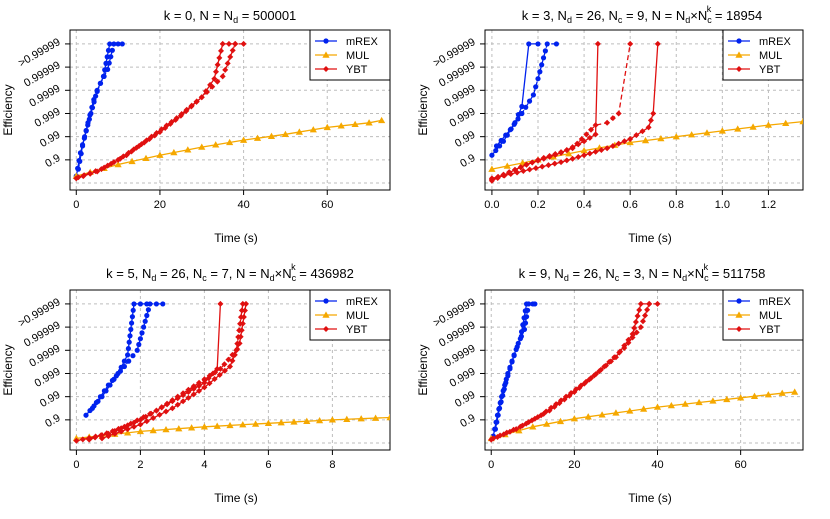 This screenshot has width=830, height=519. What do you see at coordinates (357, 70) in the screenshot?
I see `legend-entry: YBT` at bounding box center [357, 70].